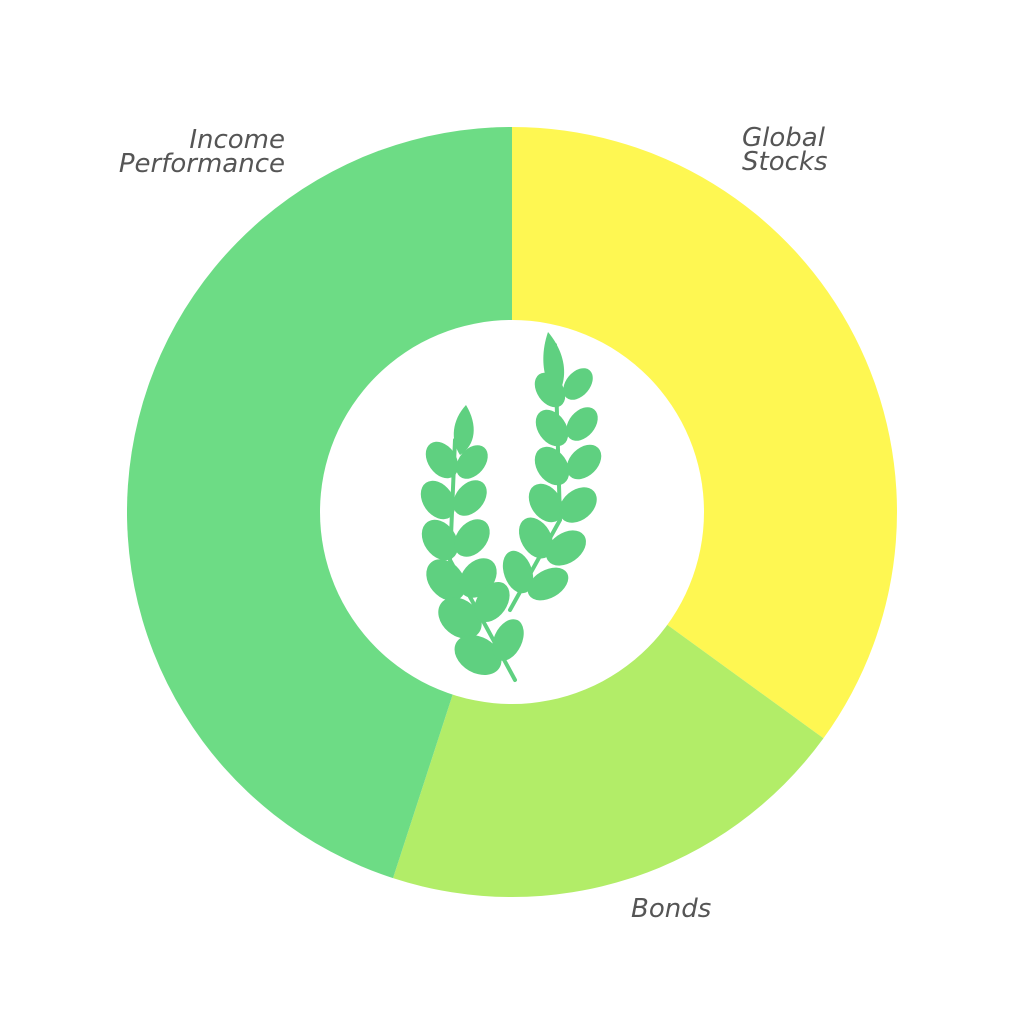 The height and width of the screenshot is (1024, 1024). I want to click on slice-label-bonds: Bonds, so click(671, 909).